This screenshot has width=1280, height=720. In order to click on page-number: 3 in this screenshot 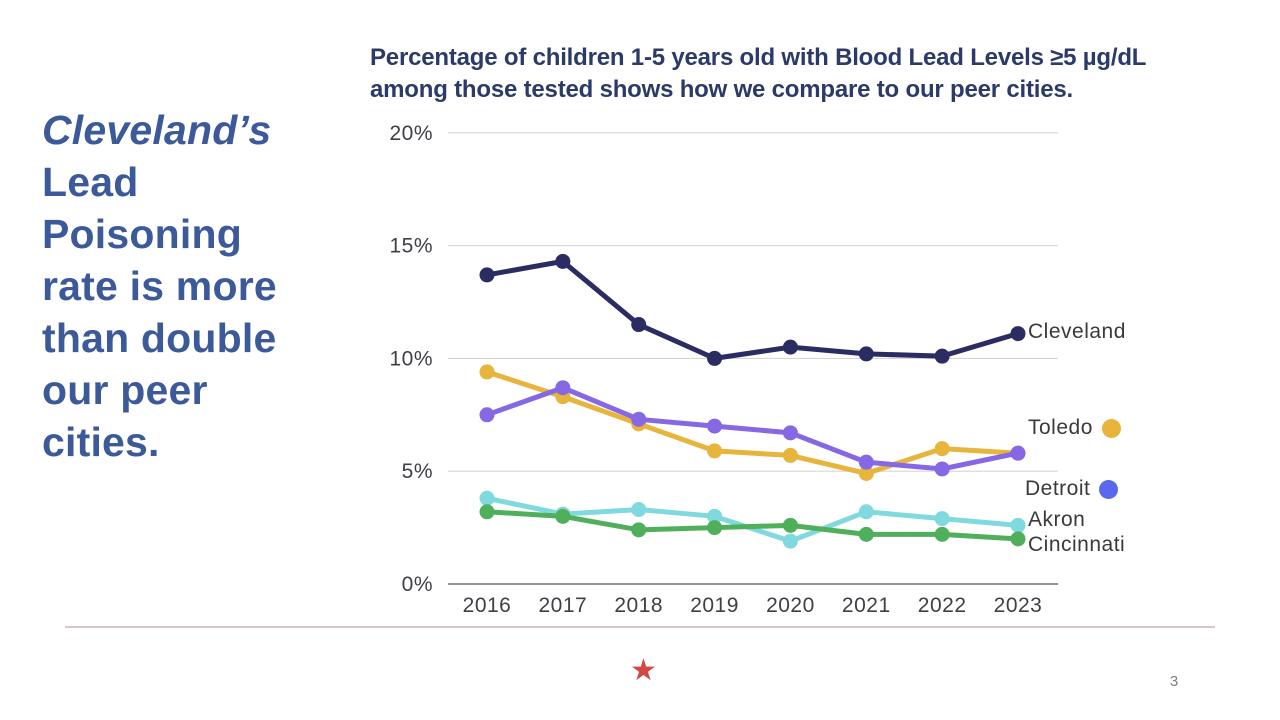, I will do `click(1174, 681)`.